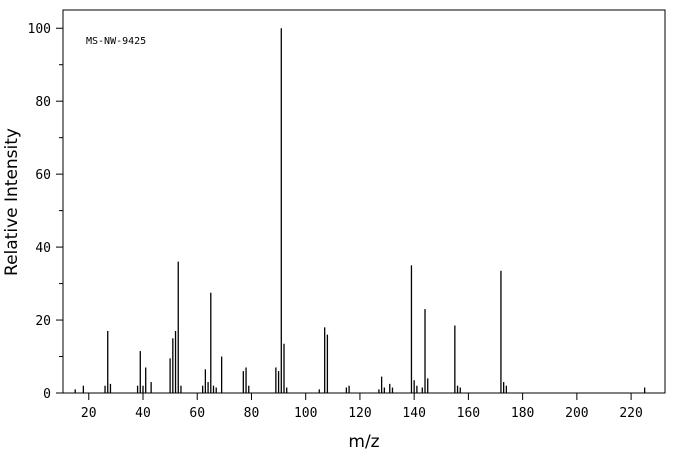 The width and height of the screenshot is (676, 459). I want to click on y-tick-label: 0, so click(47, 394).